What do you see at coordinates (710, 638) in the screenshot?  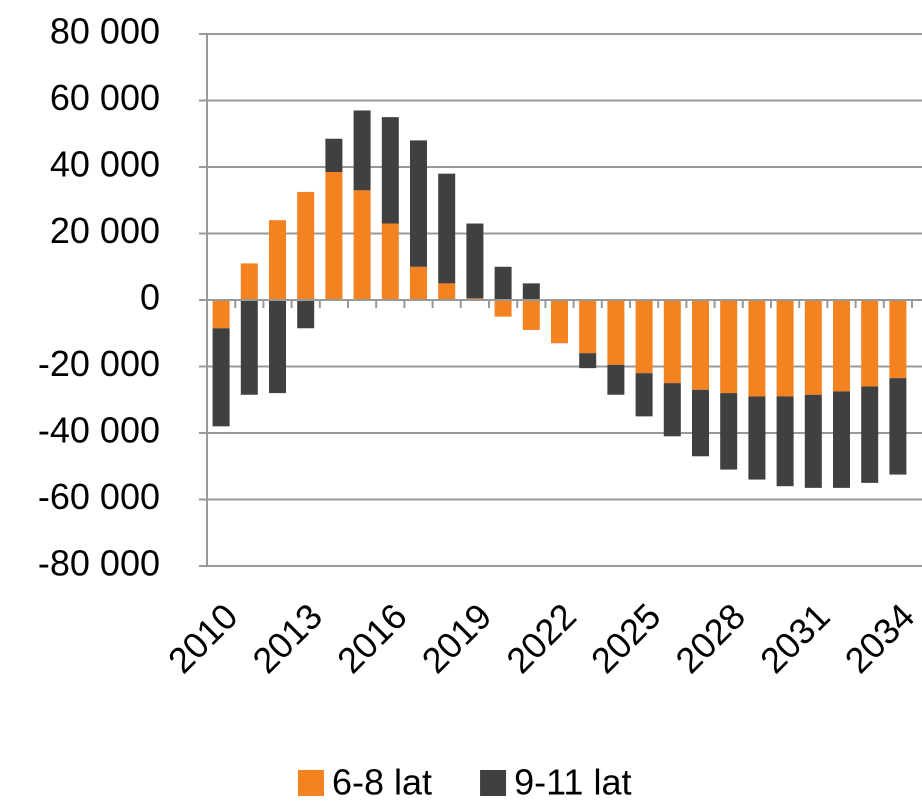 I see `x-tick-label: 2028` at bounding box center [710, 638].